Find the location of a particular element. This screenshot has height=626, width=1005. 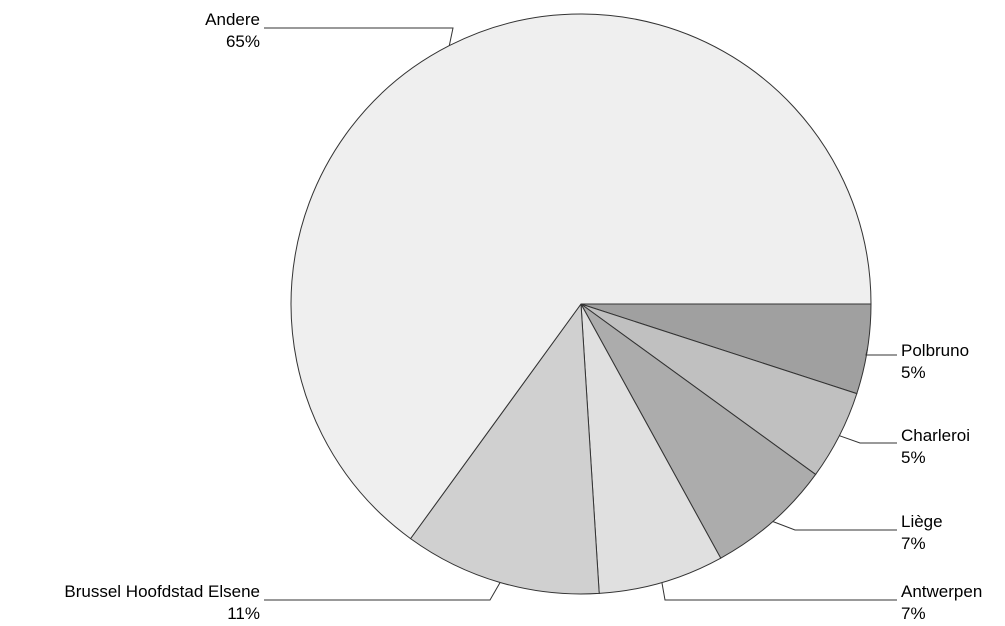

slice-label-polbruno: Polbruno is located at coordinates (935, 350).